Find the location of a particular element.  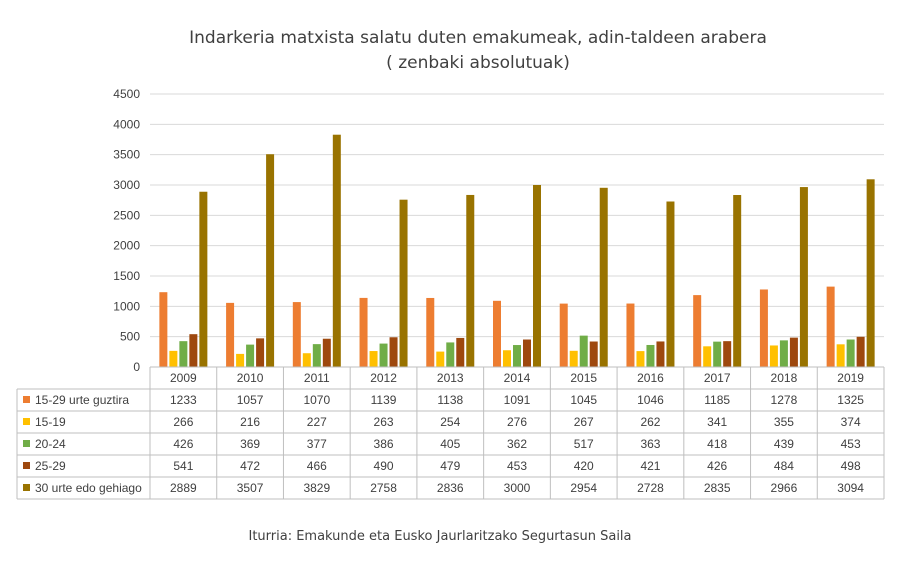

y-tick-label: 3000 is located at coordinates (126, 185).